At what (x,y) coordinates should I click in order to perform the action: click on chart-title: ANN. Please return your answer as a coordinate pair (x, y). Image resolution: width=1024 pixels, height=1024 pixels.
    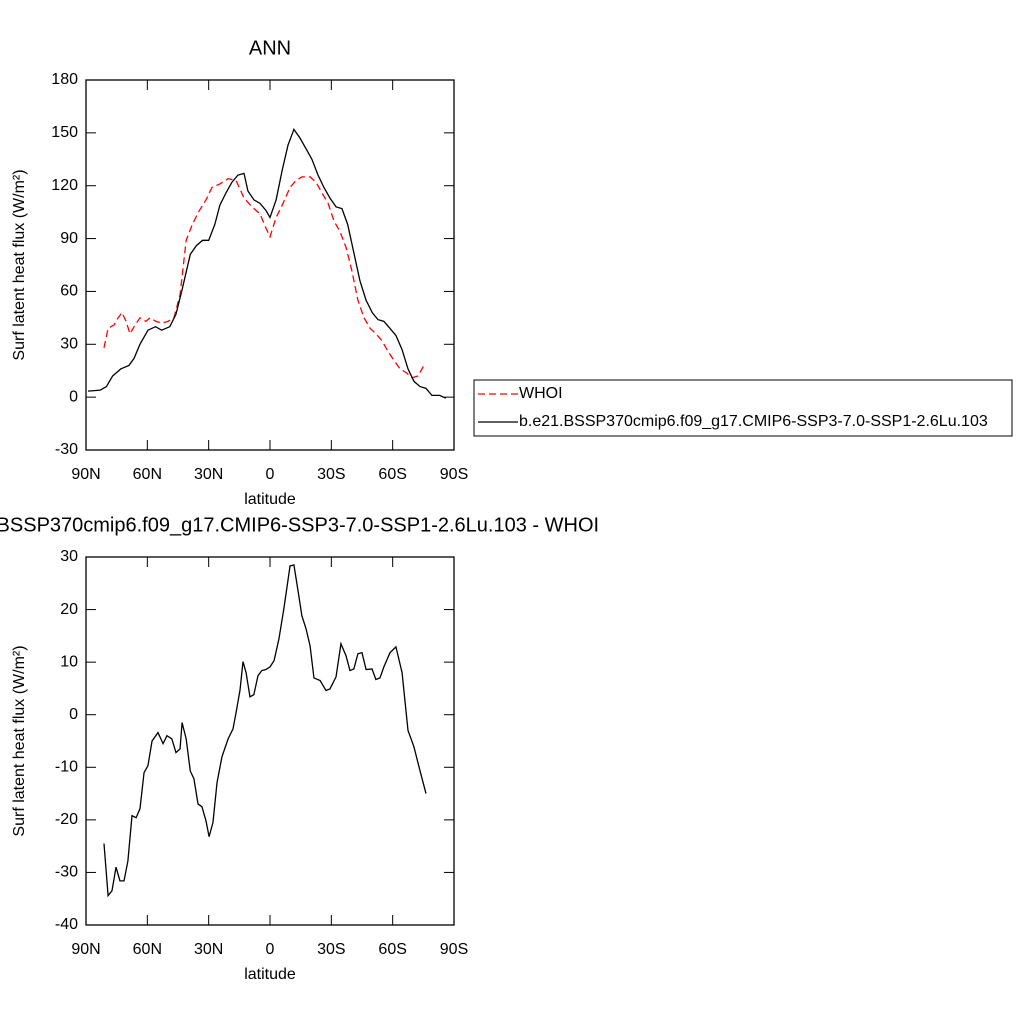
    Looking at the image, I should click on (270, 48).